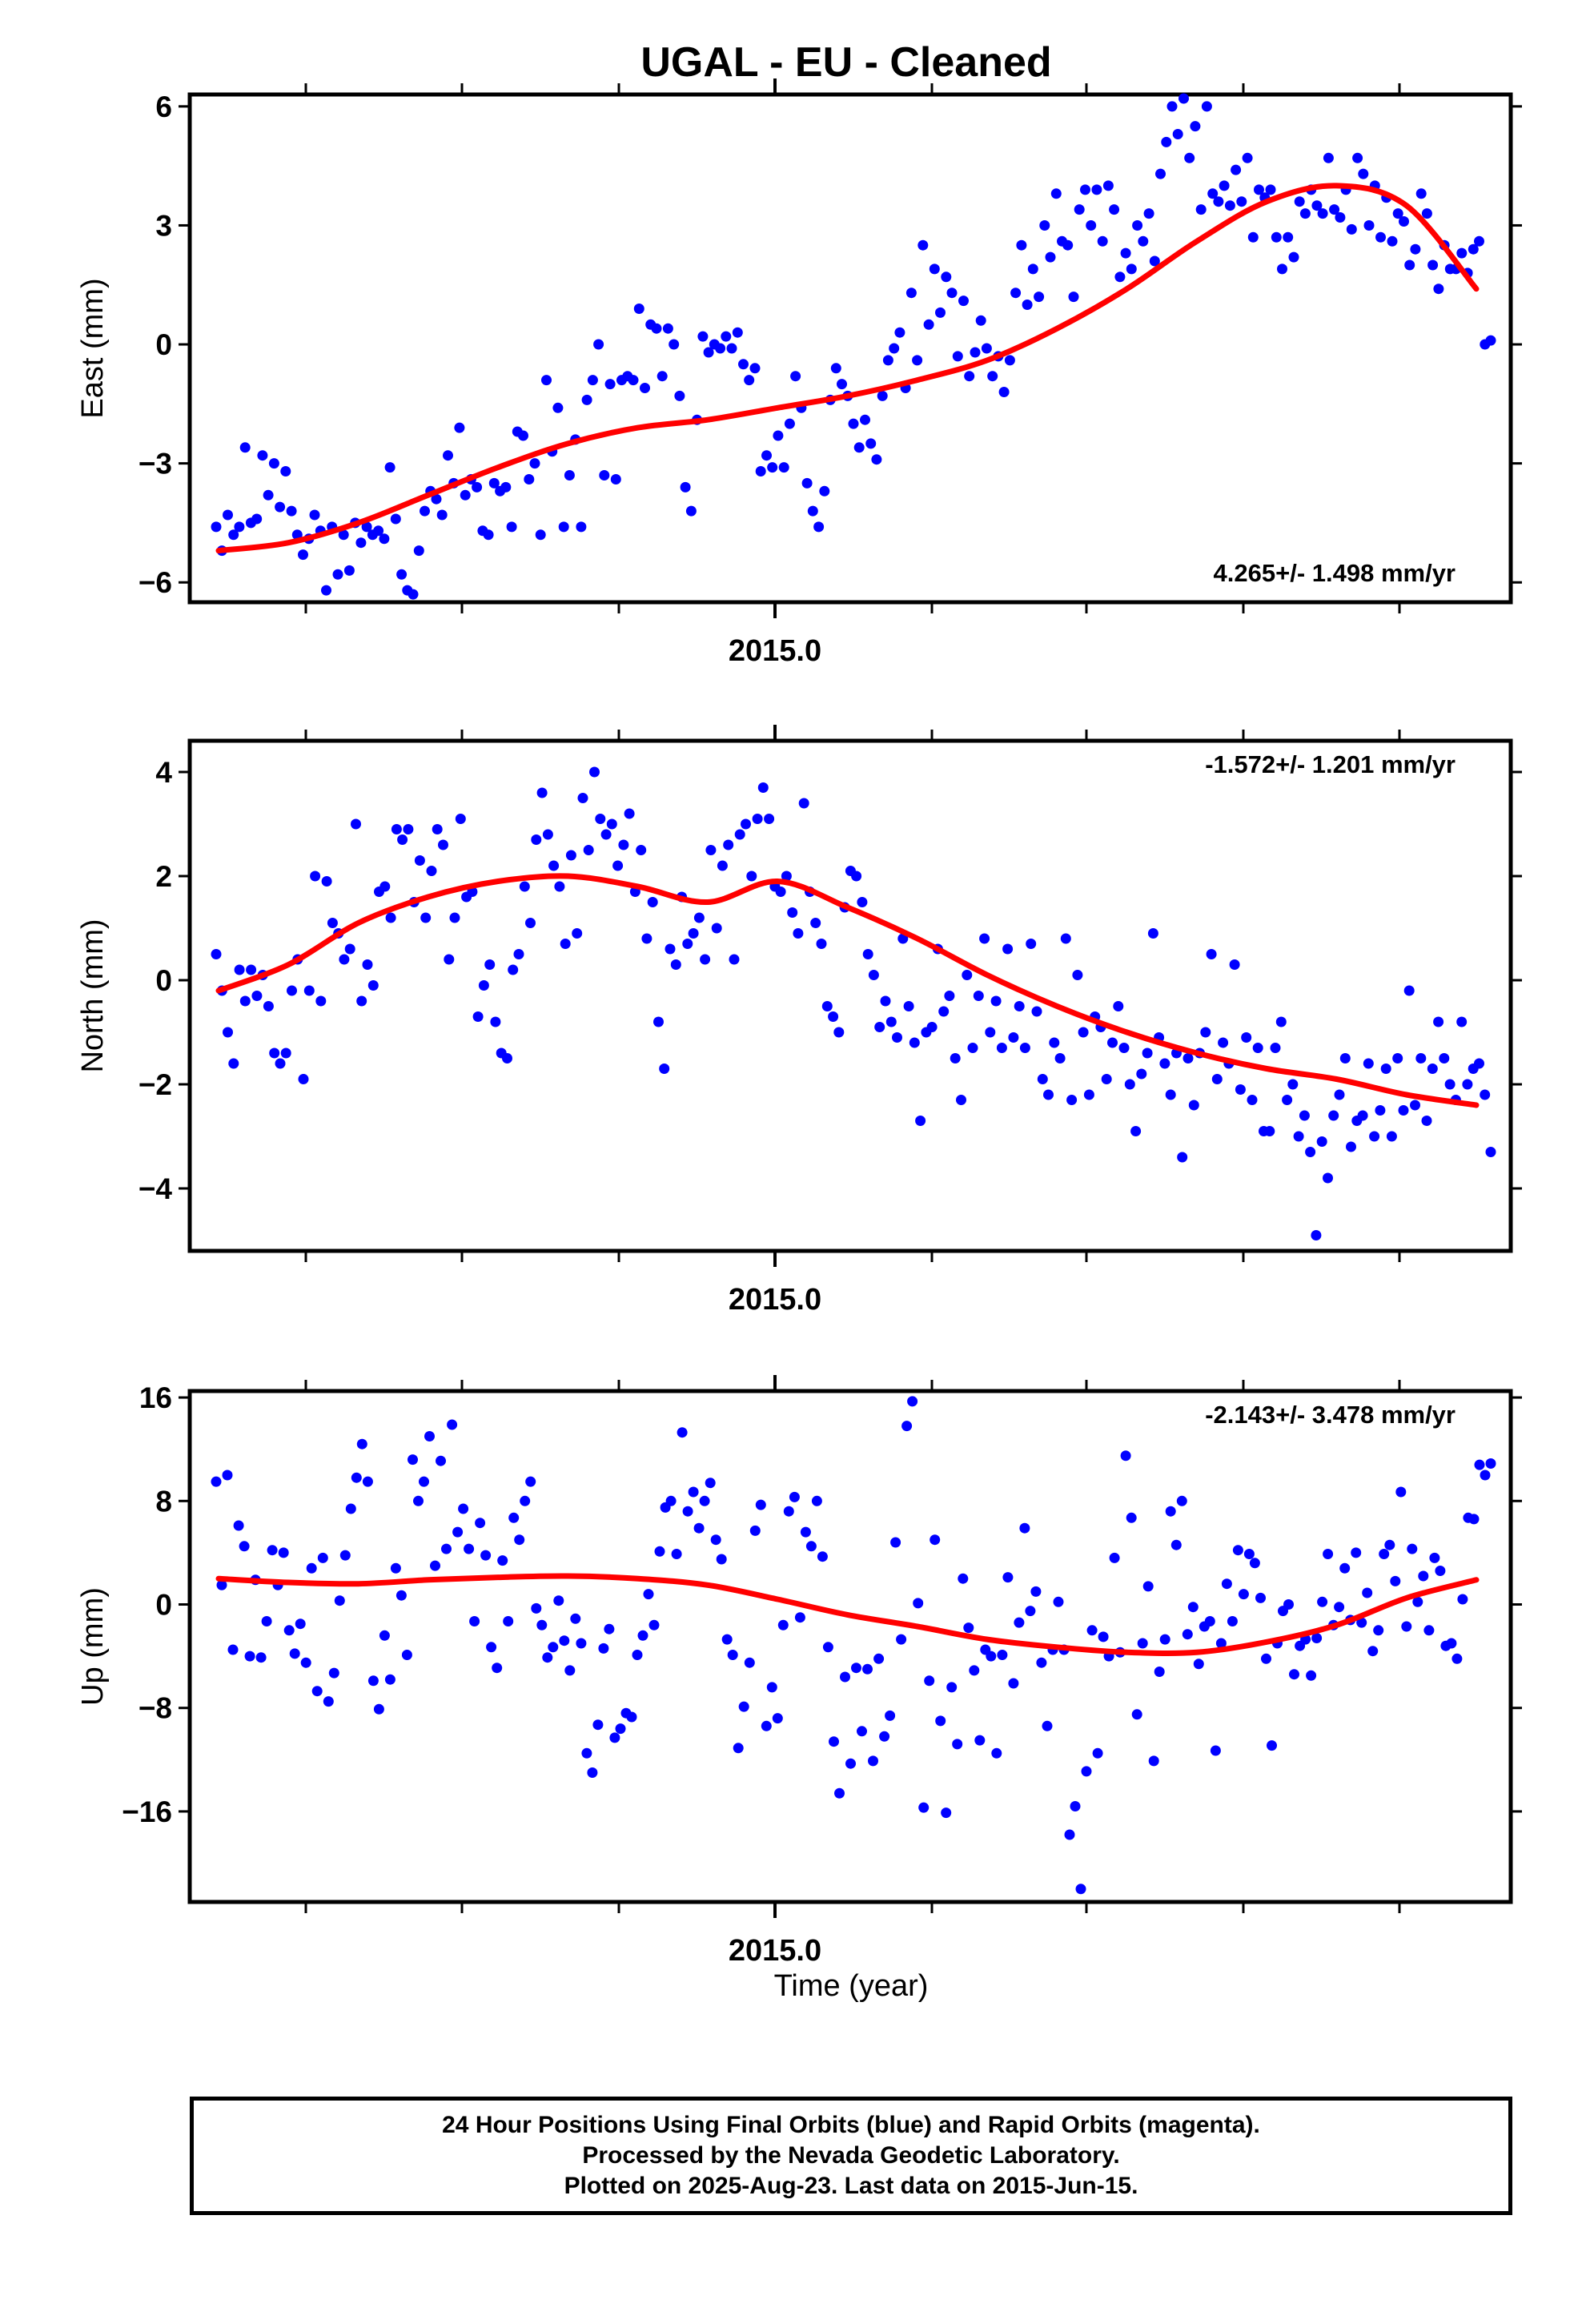 This screenshot has height=2324, width=1582. I want to click on y-tick-label: 2, so click(164, 877).